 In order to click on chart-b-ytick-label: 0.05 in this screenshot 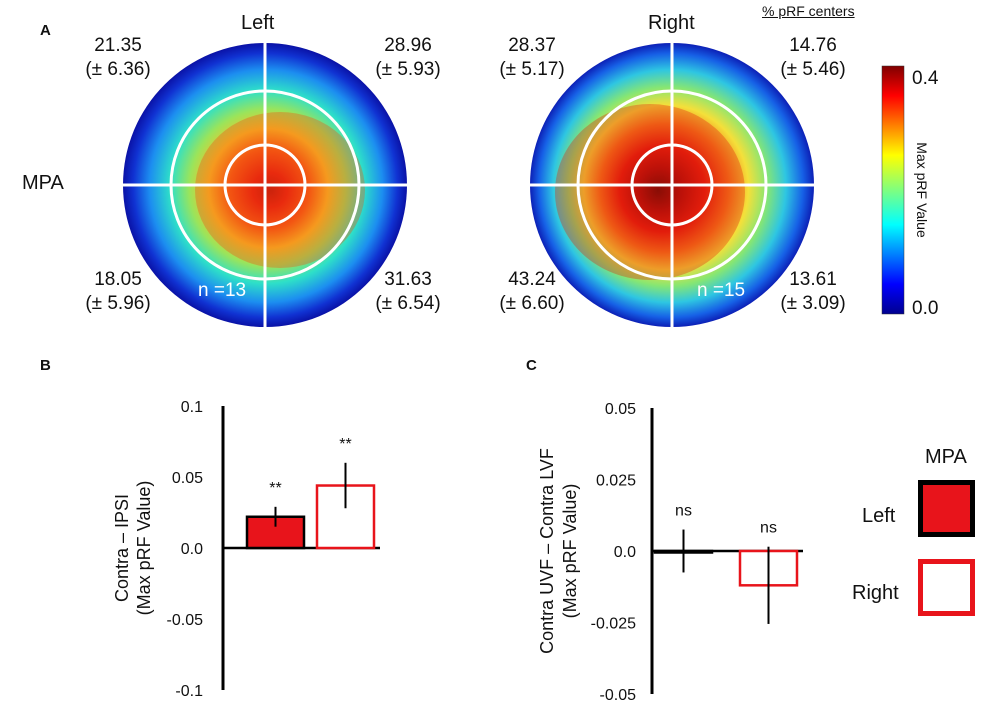, I will do `click(187, 478)`.